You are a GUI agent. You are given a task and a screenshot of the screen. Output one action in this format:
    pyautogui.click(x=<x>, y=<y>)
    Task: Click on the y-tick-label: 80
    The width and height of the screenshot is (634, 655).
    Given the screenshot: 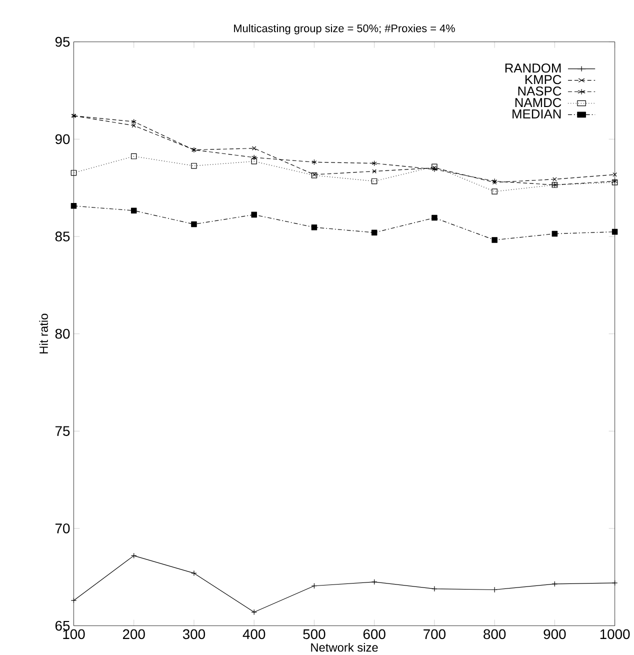 What is the action you would take?
    pyautogui.click(x=63, y=333)
    